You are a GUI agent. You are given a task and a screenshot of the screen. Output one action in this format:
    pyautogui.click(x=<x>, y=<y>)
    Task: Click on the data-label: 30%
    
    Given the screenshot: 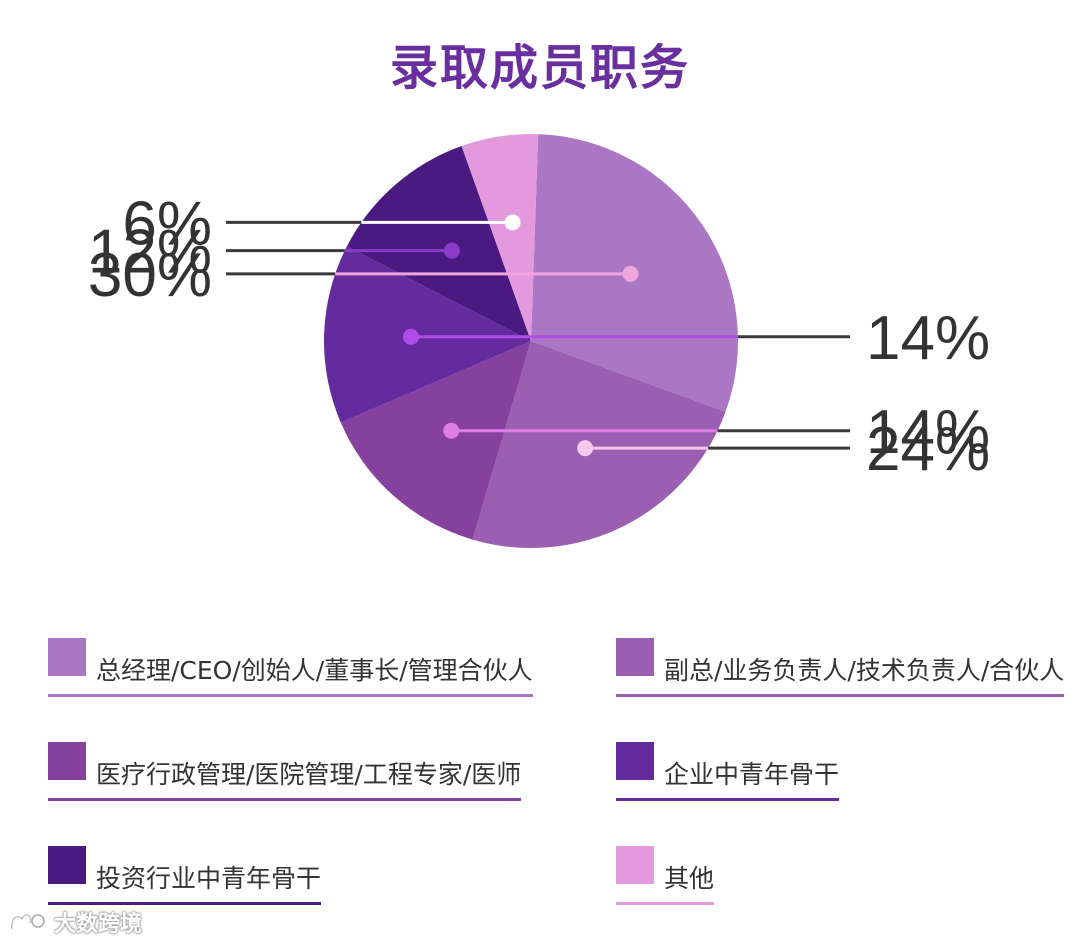 What is the action you would take?
    pyautogui.click(x=150, y=275)
    